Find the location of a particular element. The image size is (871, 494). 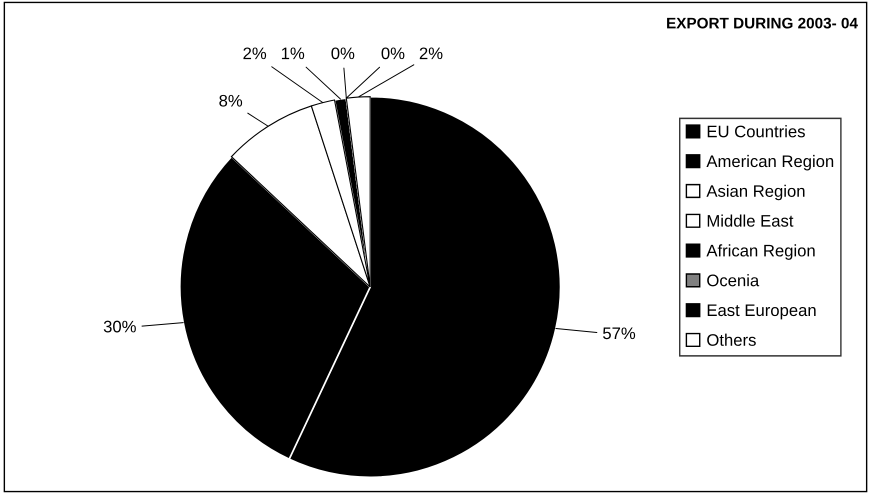

chart-title: EXPORT DURING 2003- 04 is located at coordinates (762, 23).